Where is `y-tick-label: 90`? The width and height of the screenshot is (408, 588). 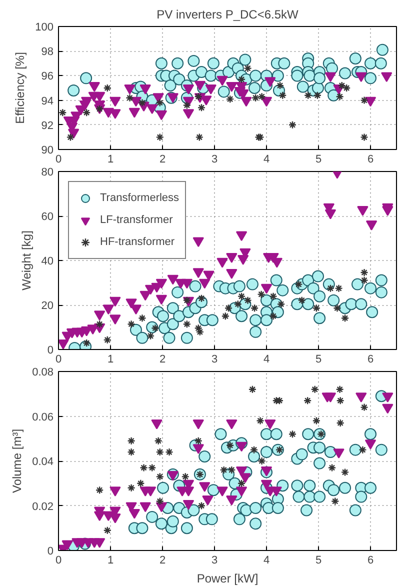
y-tick-label: 90 is located at coordinates (47, 150).